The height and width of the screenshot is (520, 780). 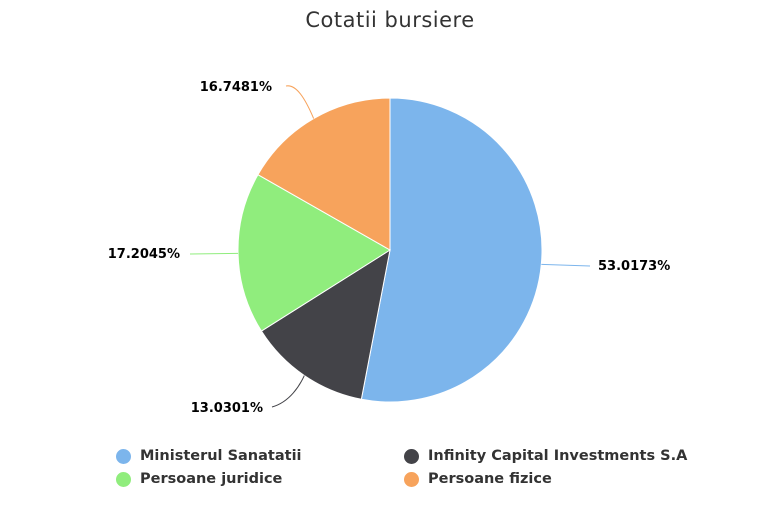 I want to click on pie-slice-ministerul-sanatatii, so click(x=451, y=250).